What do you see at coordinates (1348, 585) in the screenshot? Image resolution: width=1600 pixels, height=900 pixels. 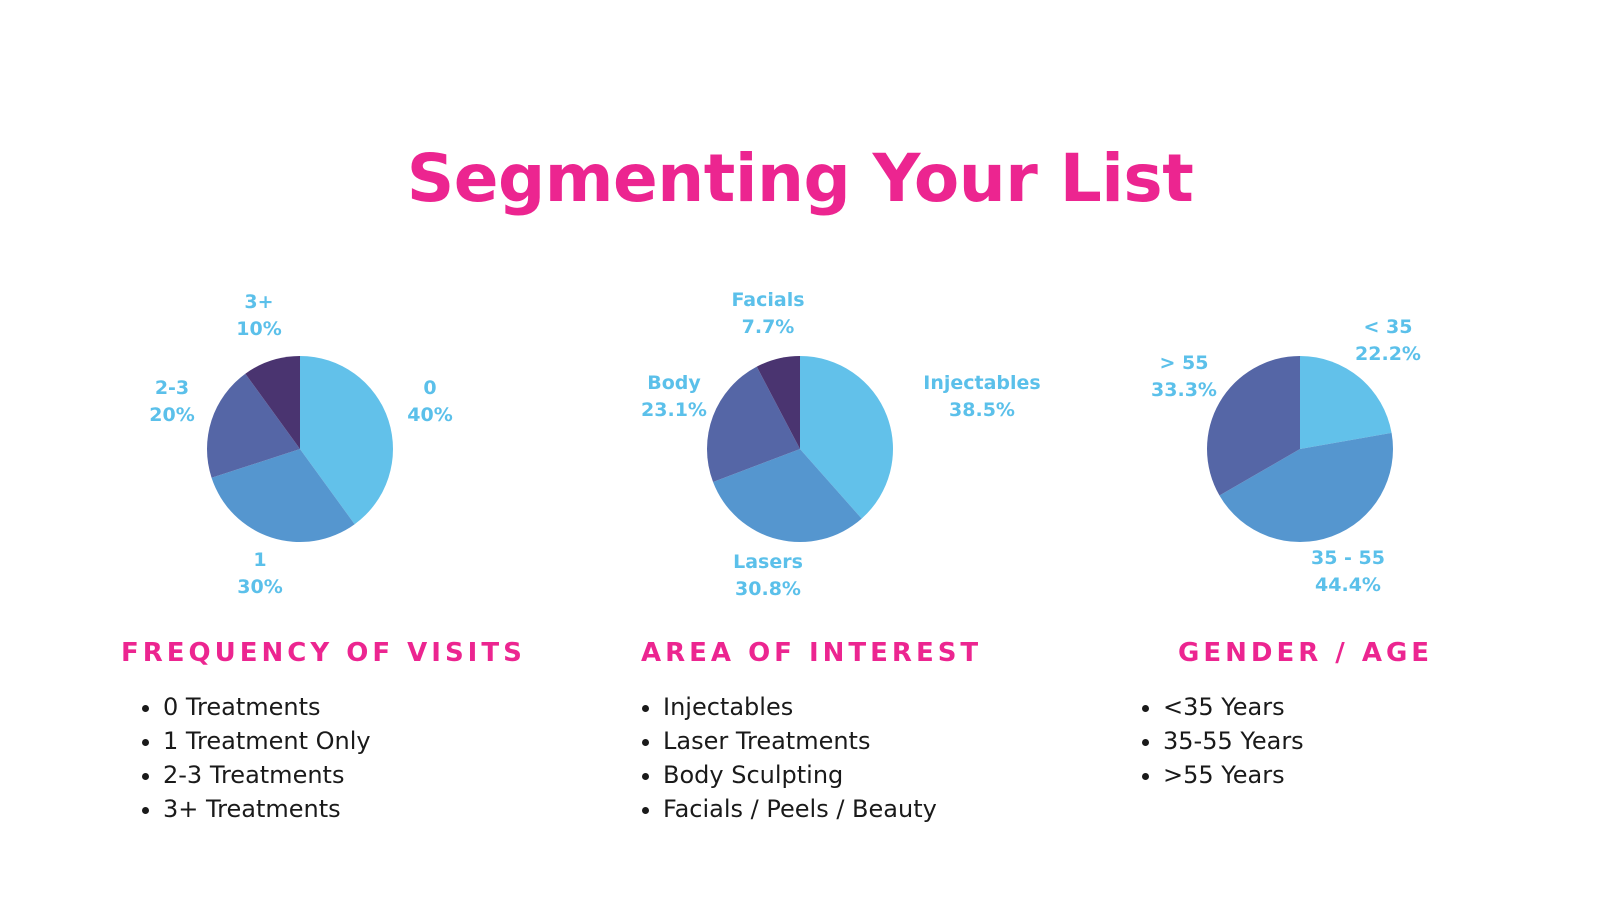 I see `slice-percent-label: 44.4%` at bounding box center [1348, 585].